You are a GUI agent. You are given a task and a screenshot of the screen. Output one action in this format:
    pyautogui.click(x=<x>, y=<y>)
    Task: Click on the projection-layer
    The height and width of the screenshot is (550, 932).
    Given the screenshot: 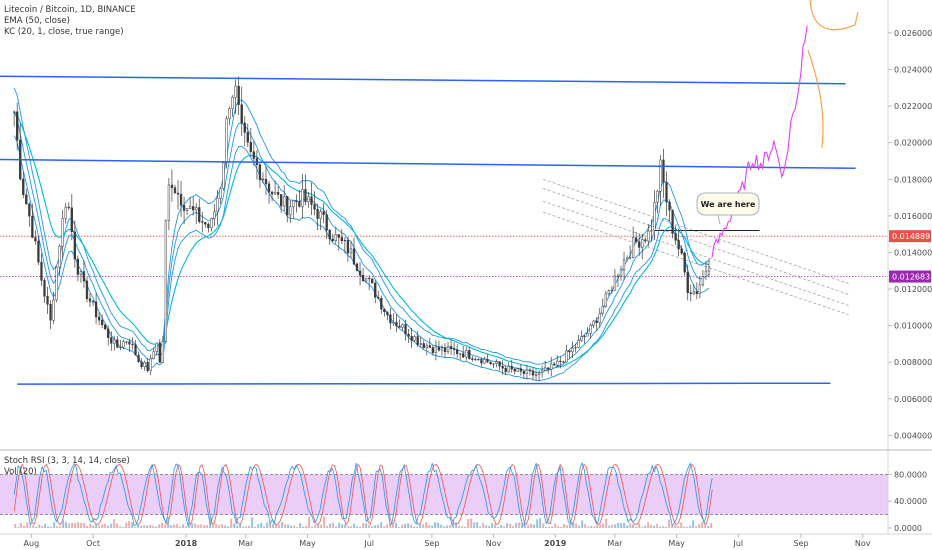 What is the action you would take?
    pyautogui.click(x=785, y=129)
    